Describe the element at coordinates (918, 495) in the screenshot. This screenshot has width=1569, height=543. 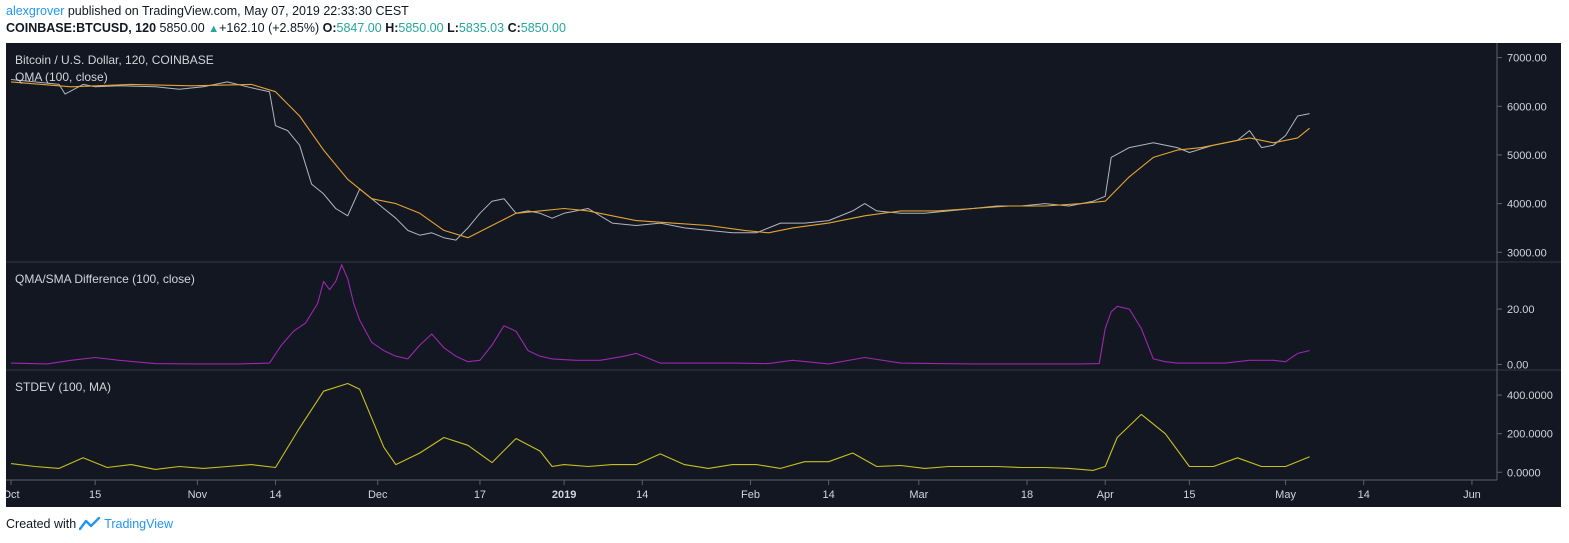
I see `x-tick-label: Mar` at that location.